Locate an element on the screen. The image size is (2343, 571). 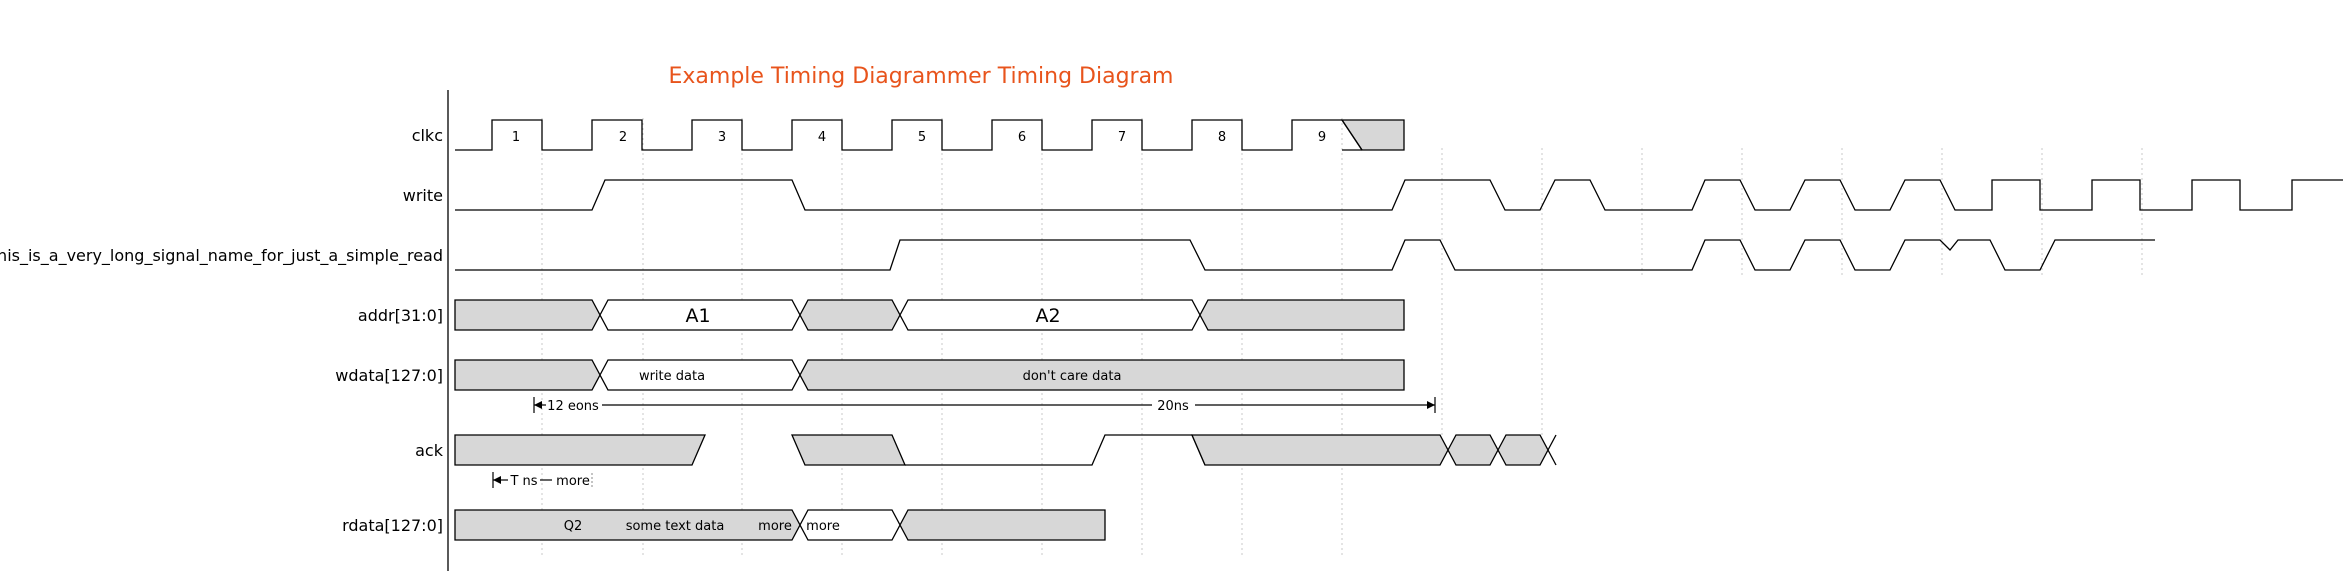
cycle-label: 8 is located at coordinates (1222, 137).